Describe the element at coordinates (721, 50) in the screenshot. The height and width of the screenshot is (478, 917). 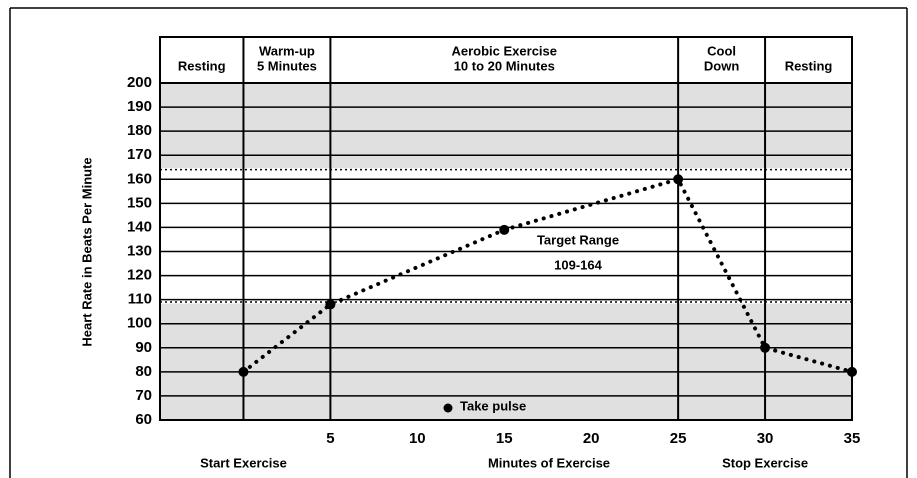
I see `phase-label: Cool` at that location.